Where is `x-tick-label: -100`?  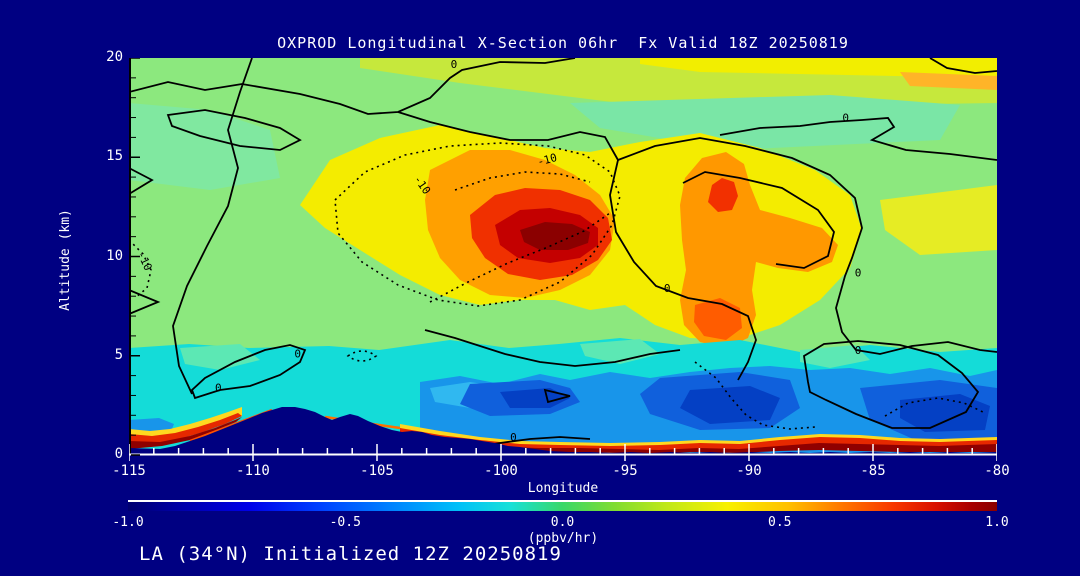 x-tick-label: -100 is located at coordinates (501, 471).